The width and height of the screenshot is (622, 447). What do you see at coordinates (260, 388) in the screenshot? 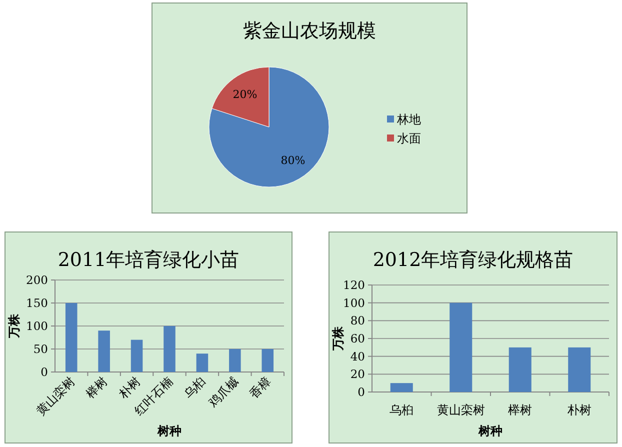
I see `x-tick-label: 香樟` at bounding box center [260, 388].